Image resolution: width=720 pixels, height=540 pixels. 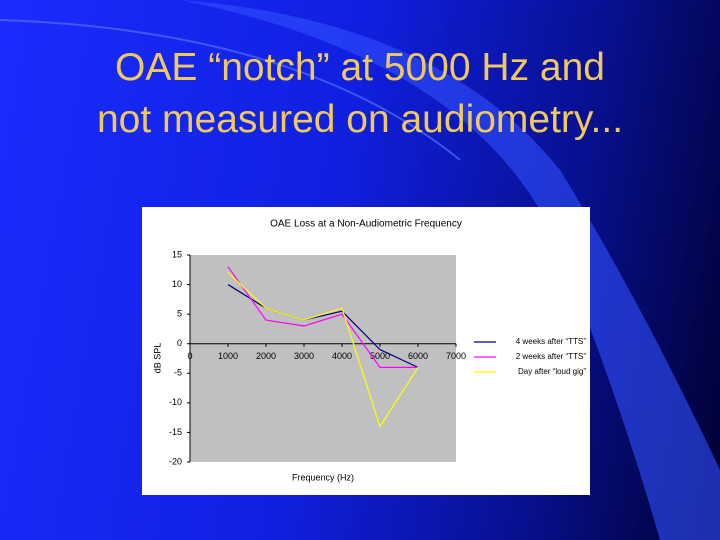 What do you see at coordinates (175, 461) in the screenshot?
I see `y-tick-label: -20` at bounding box center [175, 461].